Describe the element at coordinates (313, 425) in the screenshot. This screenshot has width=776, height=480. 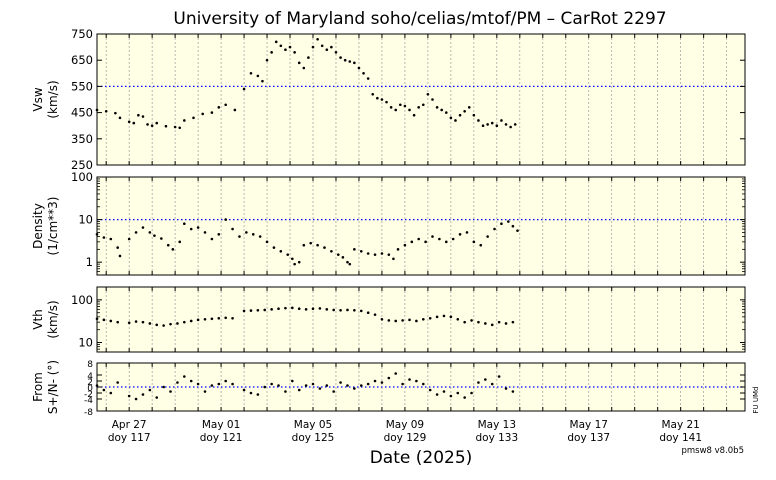
I see `x-tick-date-label: May 05` at that location.